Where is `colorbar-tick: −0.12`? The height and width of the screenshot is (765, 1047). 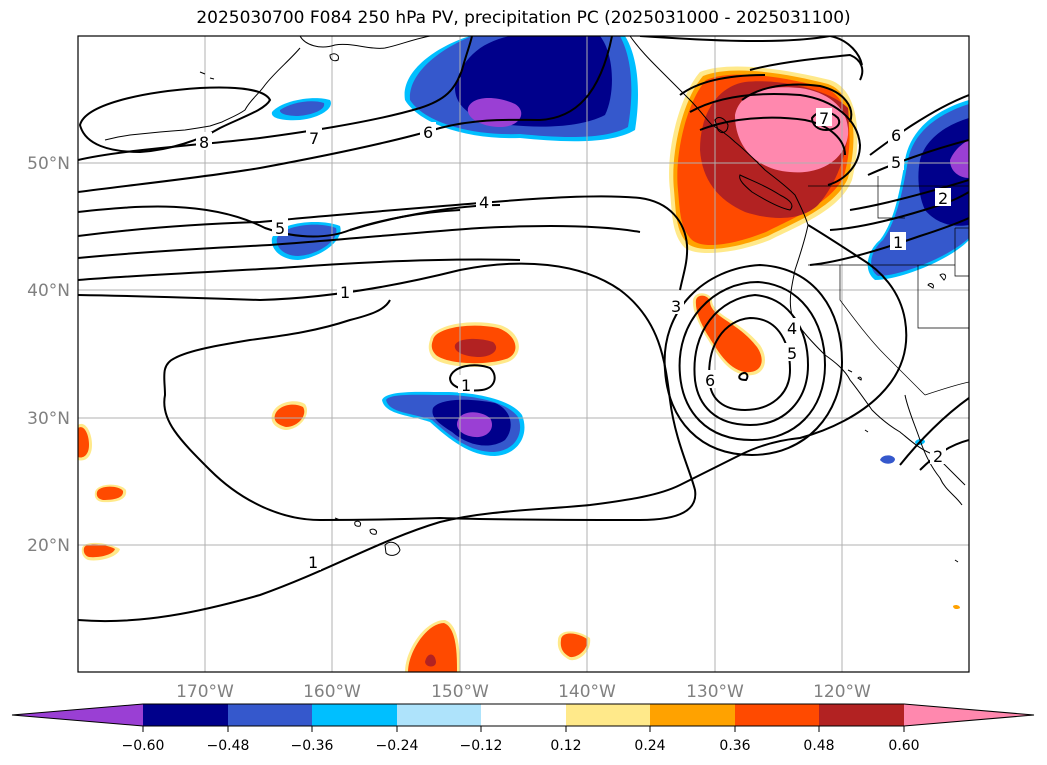 colorbar-tick: −0.12 is located at coordinates (481, 746).